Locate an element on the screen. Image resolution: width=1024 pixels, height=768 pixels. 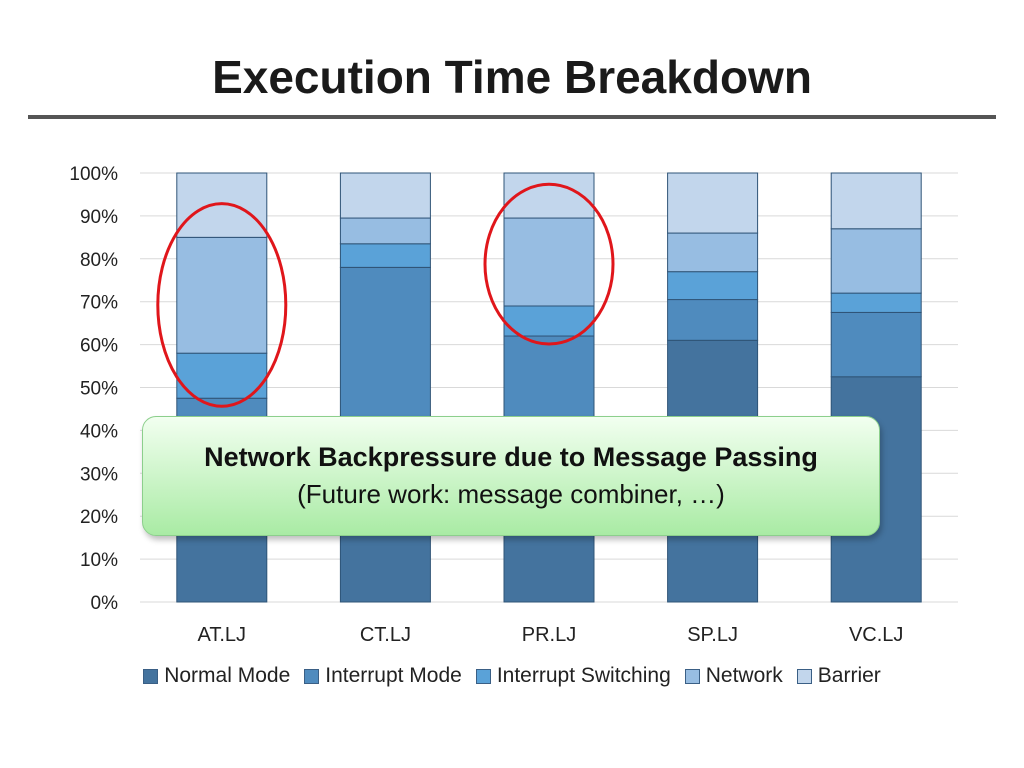
legend-item: Network is located at coordinates (733, 676).